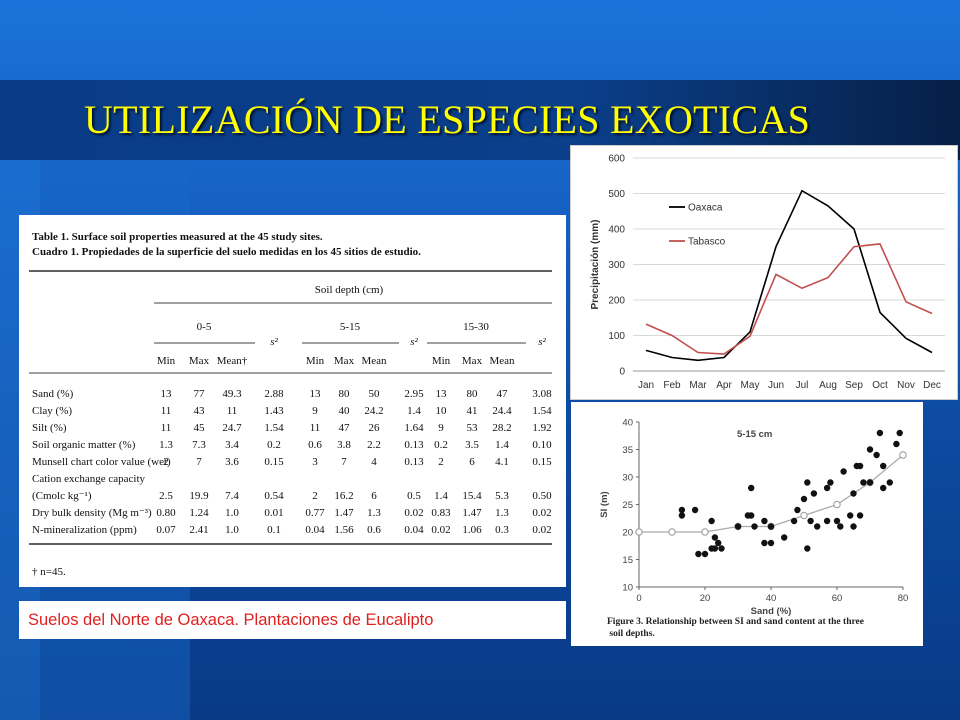 The image size is (960, 720). What do you see at coordinates (627, 588) in the screenshot?
I see `y-tick-label: 10` at bounding box center [627, 588].